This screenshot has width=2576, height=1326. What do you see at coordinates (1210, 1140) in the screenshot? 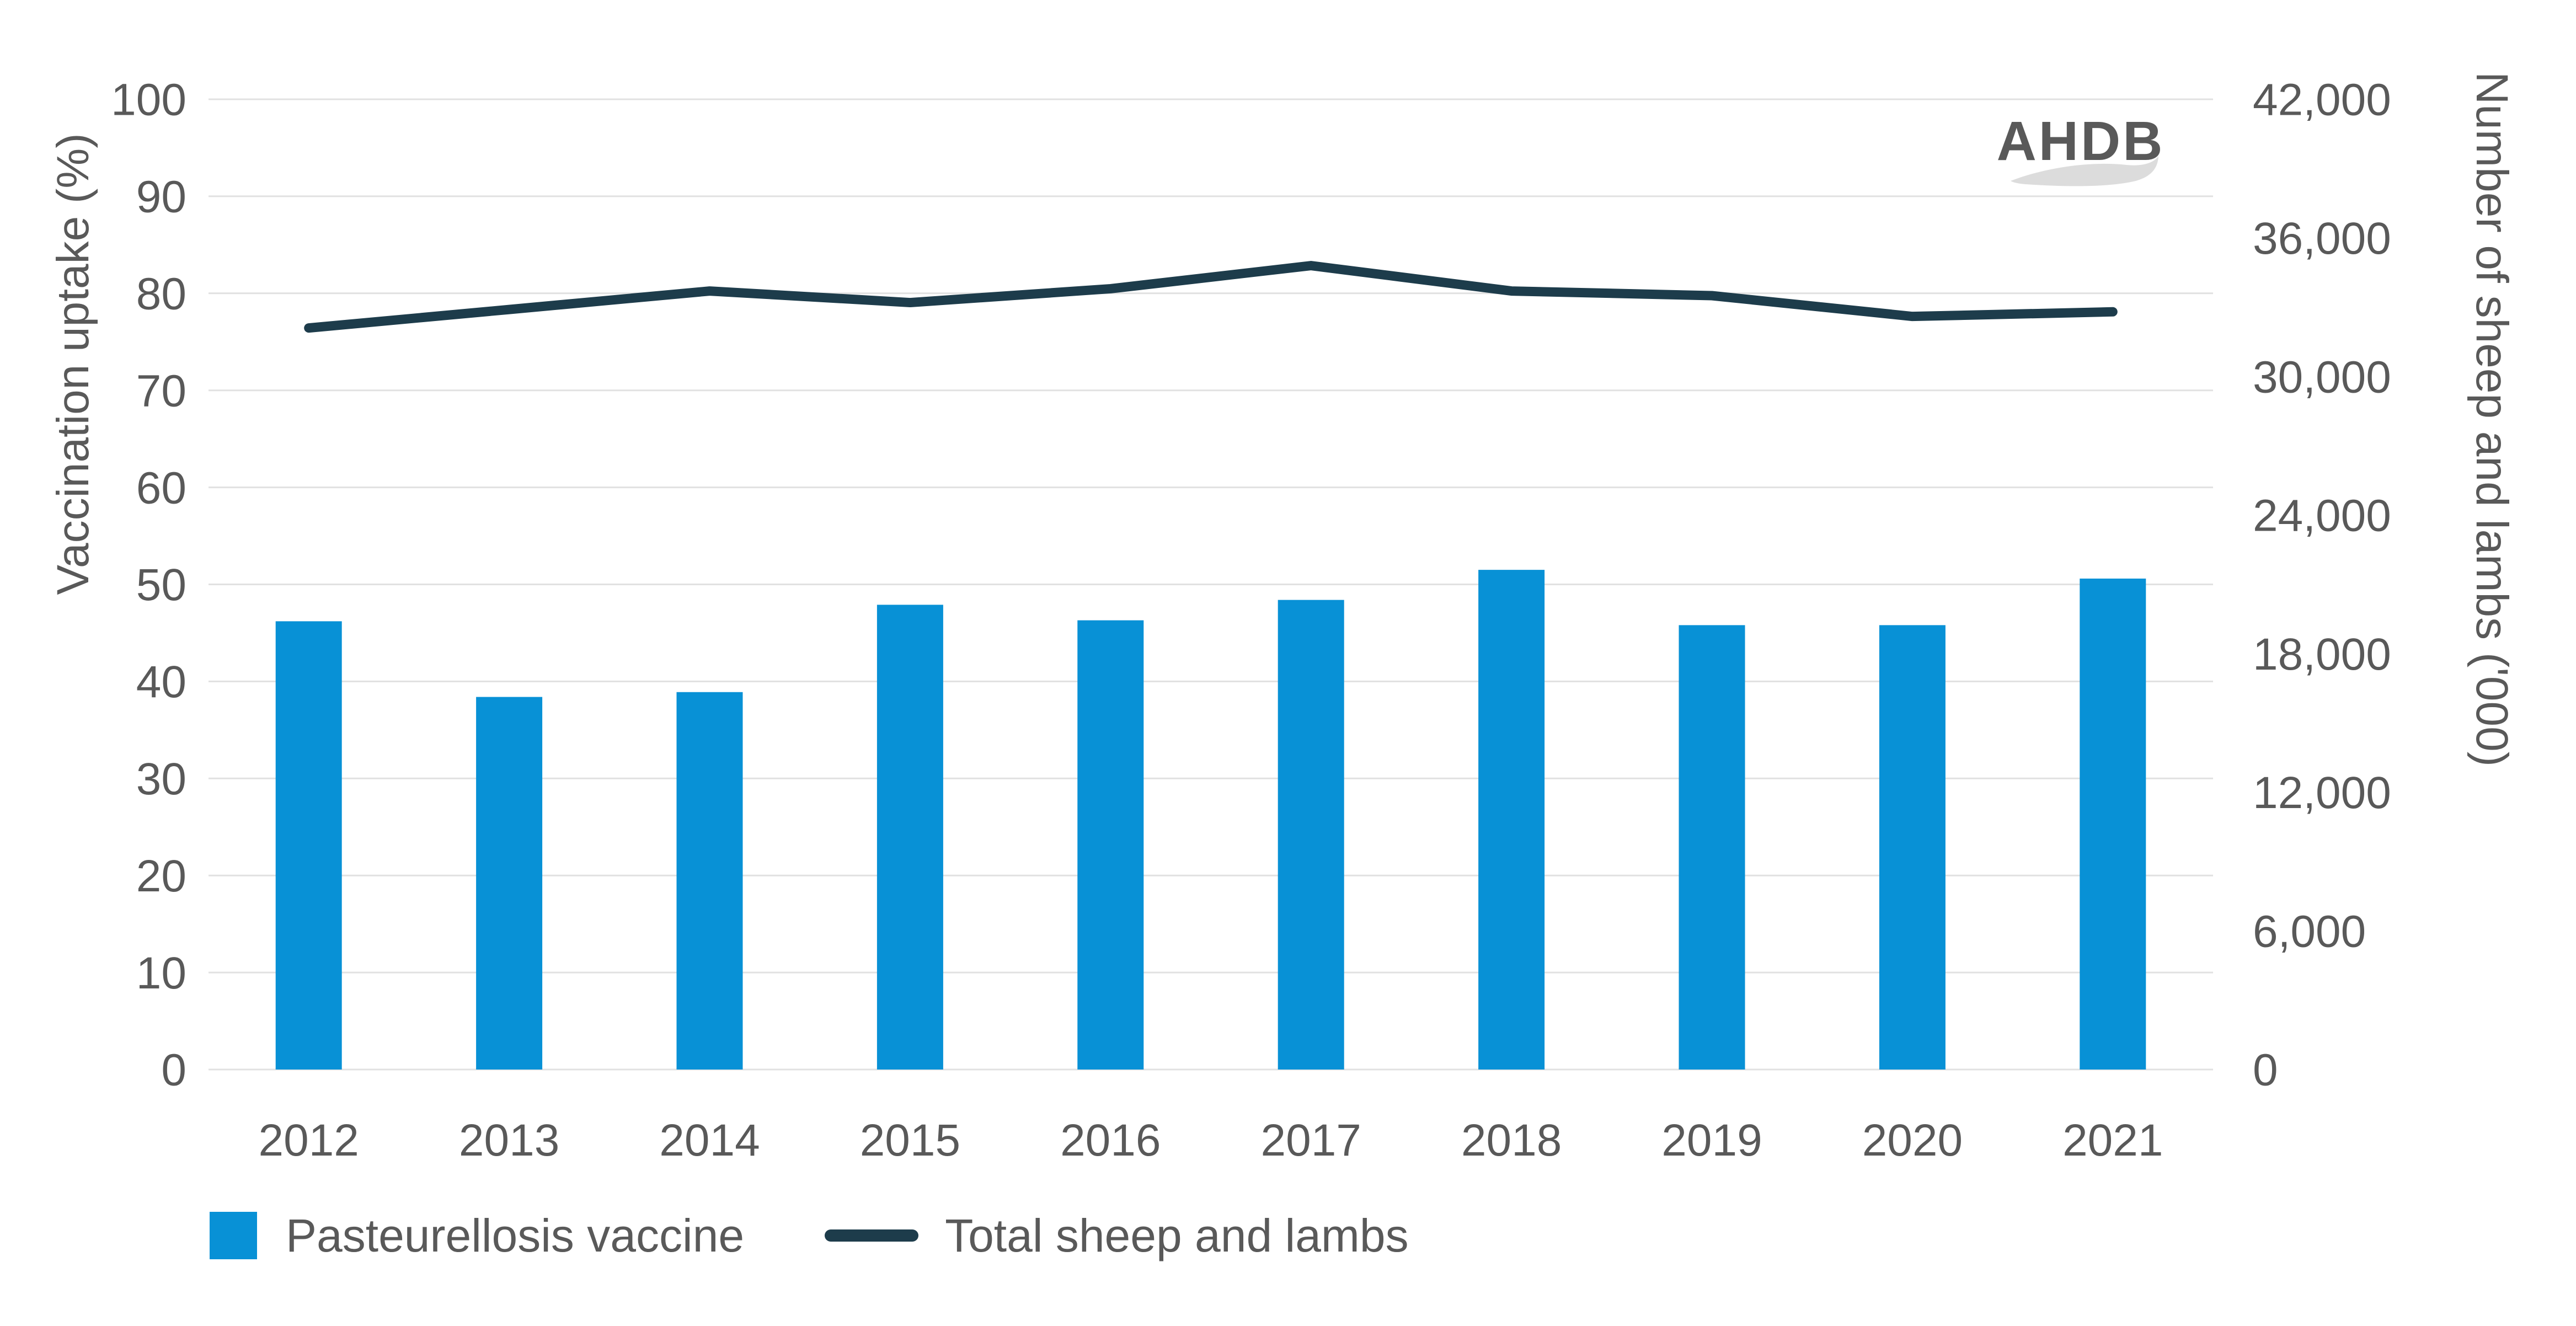
I see `x-axis-ticks: 2012 2013 2014 2015 2016 2017 2018 2019 2020 2021` at bounding box center [1210, 1140].